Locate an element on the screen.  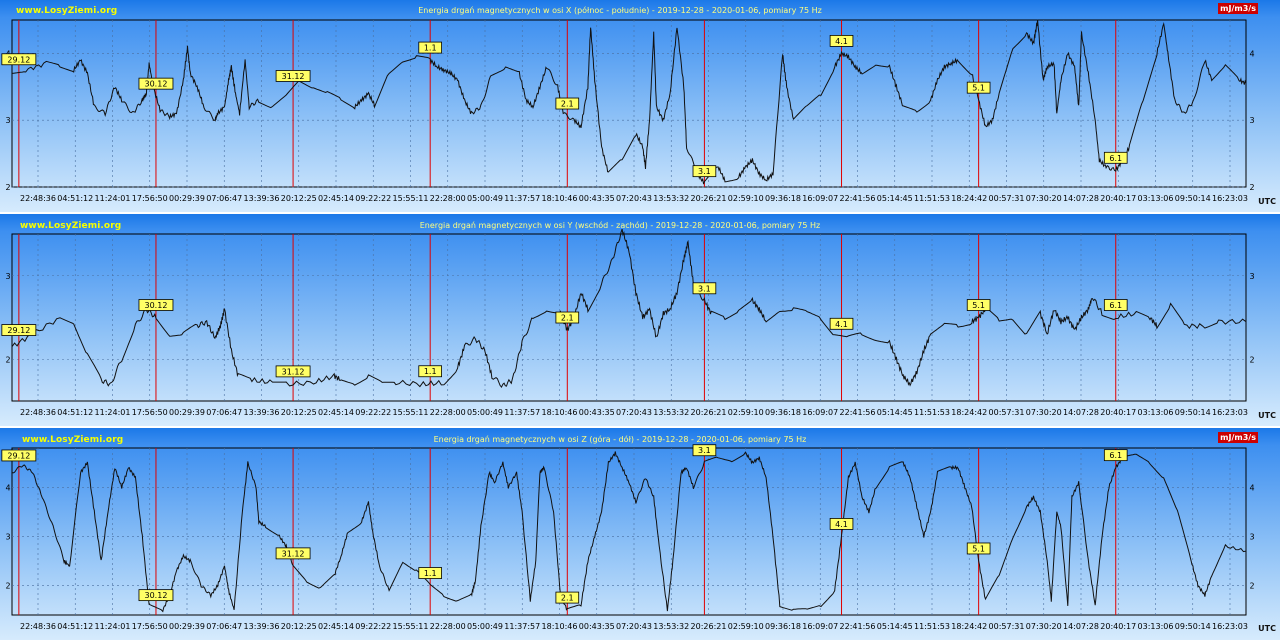
unit-badge: mJ/m3/s is located at coordinates (1238, 437).